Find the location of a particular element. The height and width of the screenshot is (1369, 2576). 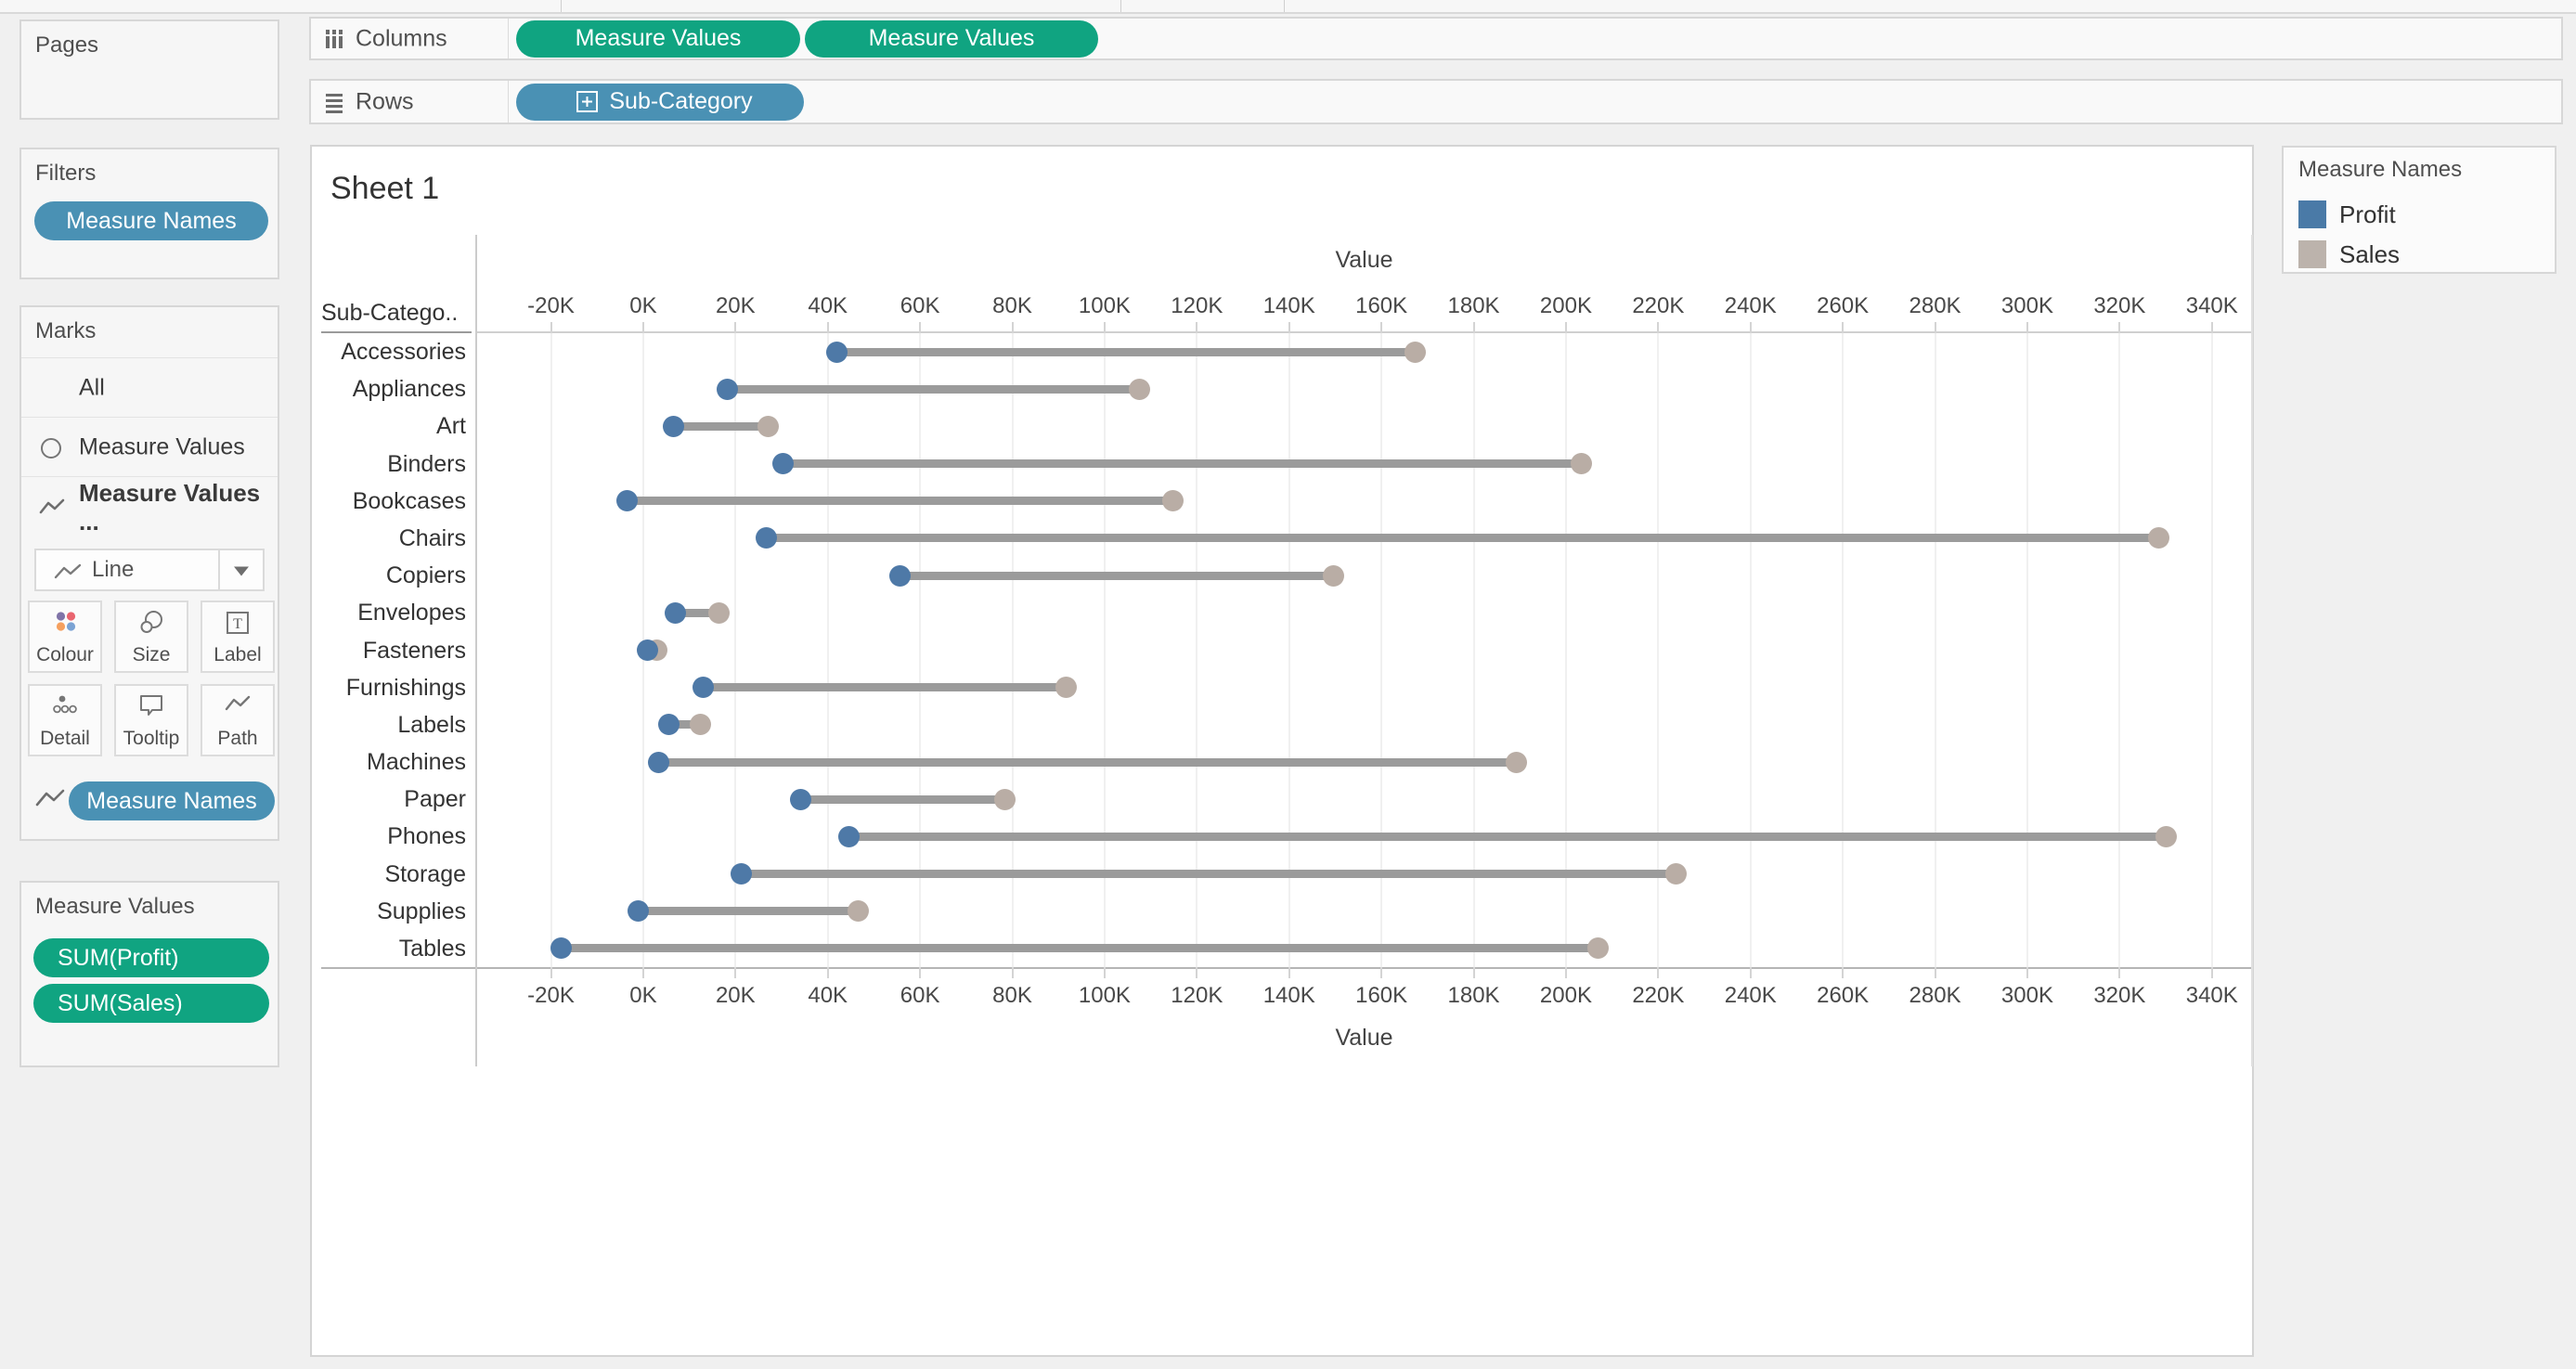

pages-title: Pages is located at coordinates (67, 45).